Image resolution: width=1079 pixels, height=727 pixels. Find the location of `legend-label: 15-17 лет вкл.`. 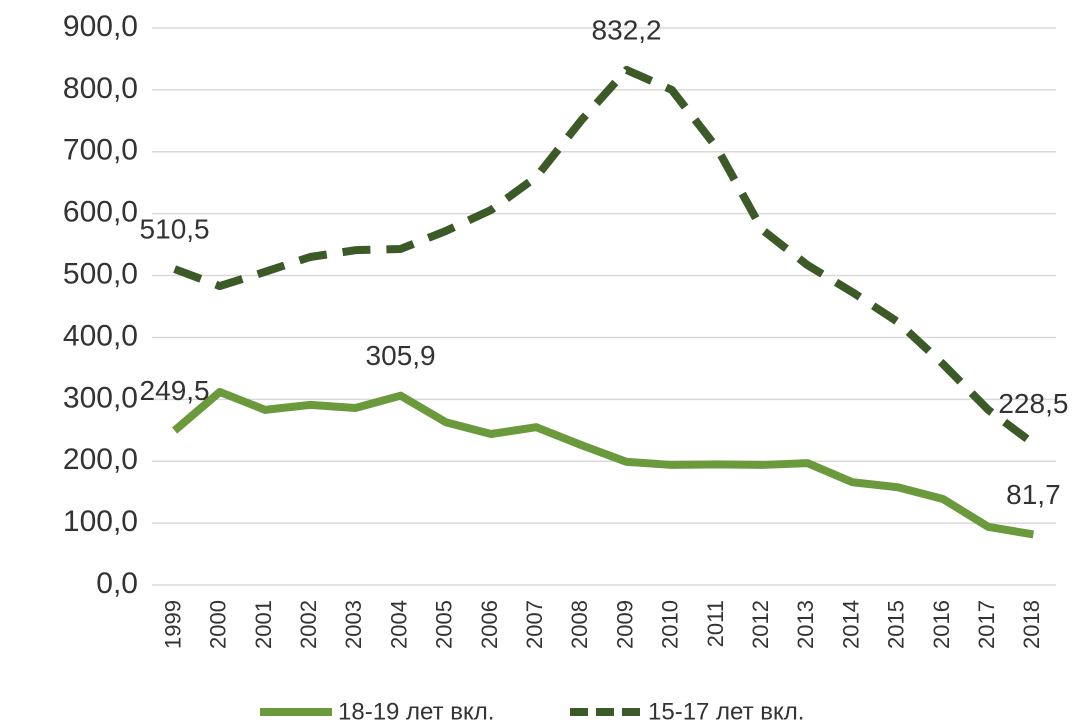

legend-label: 15-17 лет вкл. is located at coordinates (726, 711).